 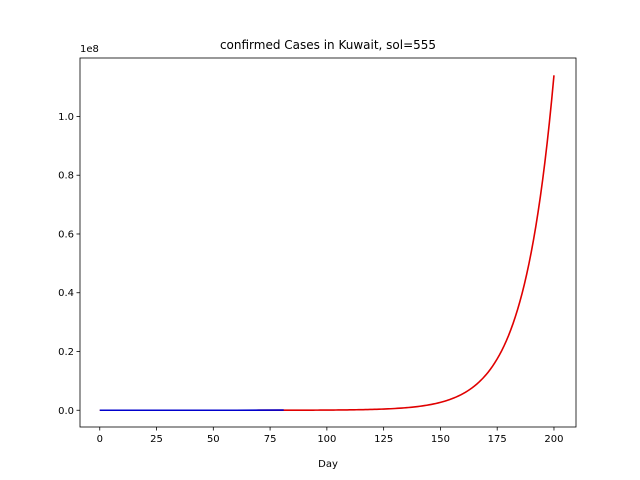 I want to click on y-ticks: 0.0 0.2 0.4 0.6 0.8 1.0, so click(x=69, y=264).